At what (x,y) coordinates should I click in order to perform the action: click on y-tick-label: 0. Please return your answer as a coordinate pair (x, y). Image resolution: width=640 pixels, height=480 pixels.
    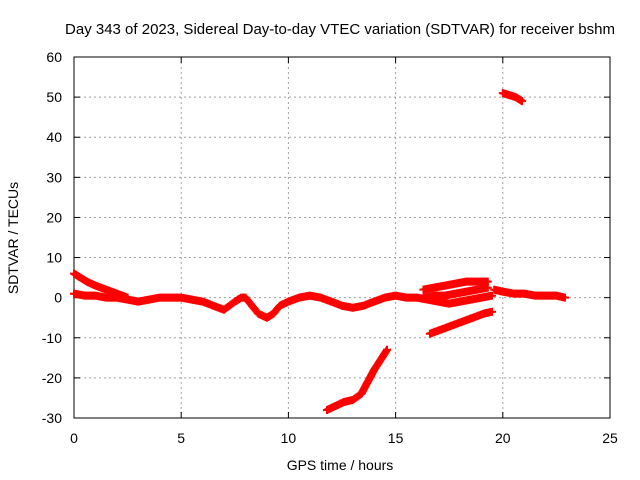
    Looking at the image, I should click on (58, 298).